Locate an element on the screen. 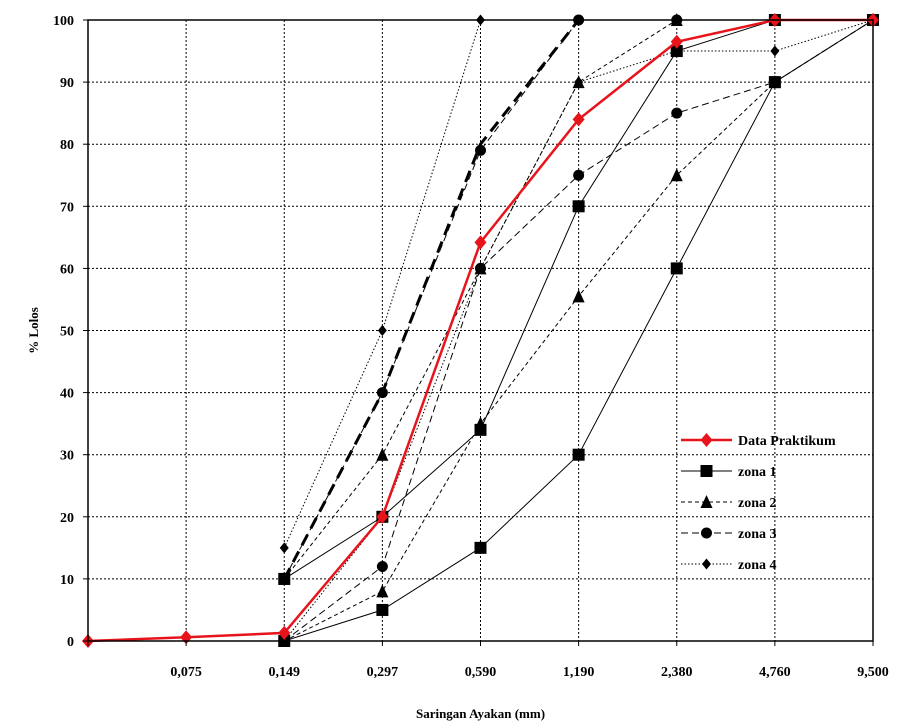 This screenshot has width=898, height=724. legend: Data Praktikum zona 1 zona 2 zona 3 zona 4 is located at coordinates (758, 503).